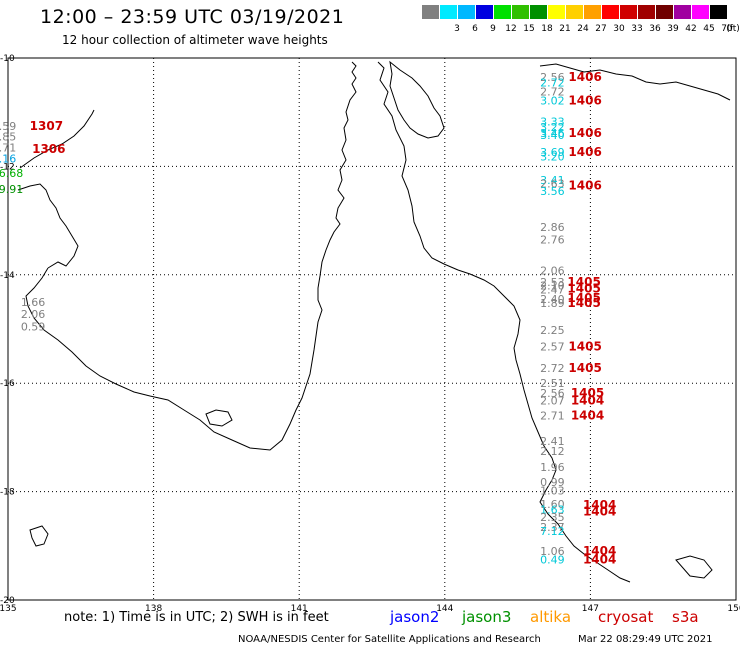  Describe the element at coordinates (11, 173) in the screenshot. I see `wave-height-value: 16.68` at that location.